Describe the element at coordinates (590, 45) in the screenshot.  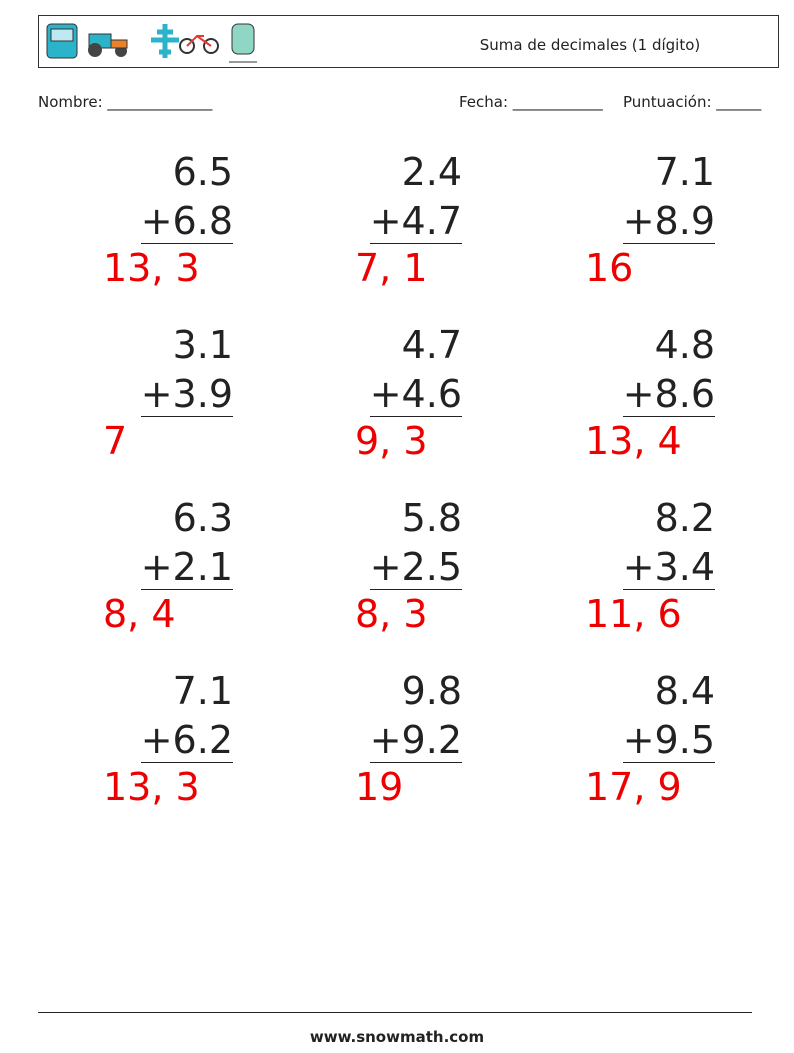
I see `title: Suma de decimales (1 dígito)` at that location.